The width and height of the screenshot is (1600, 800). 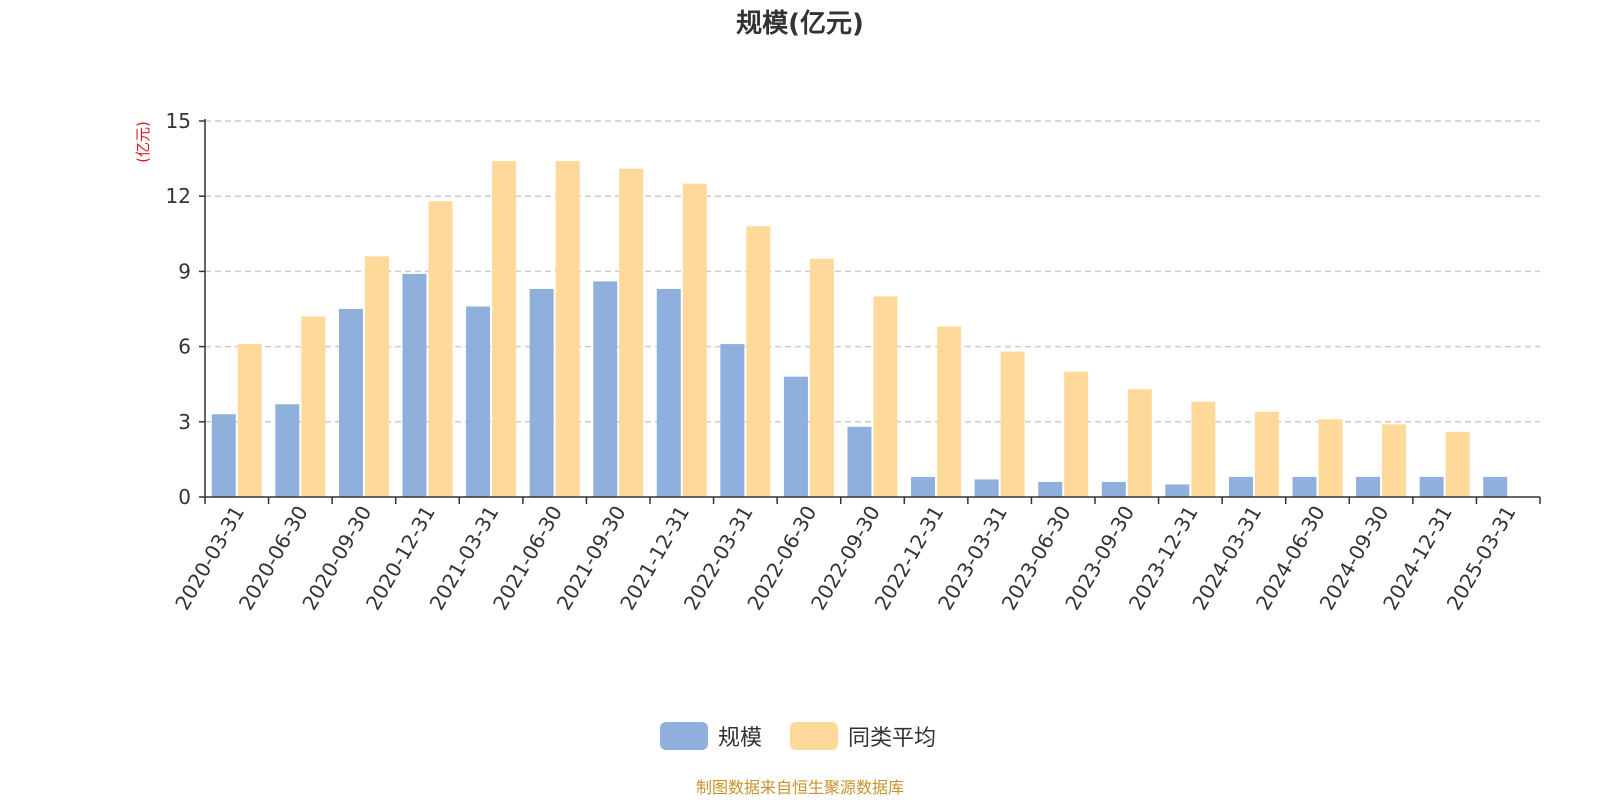 I want to click on chart-title: 规模(亿元), so click(x=800, y=24).